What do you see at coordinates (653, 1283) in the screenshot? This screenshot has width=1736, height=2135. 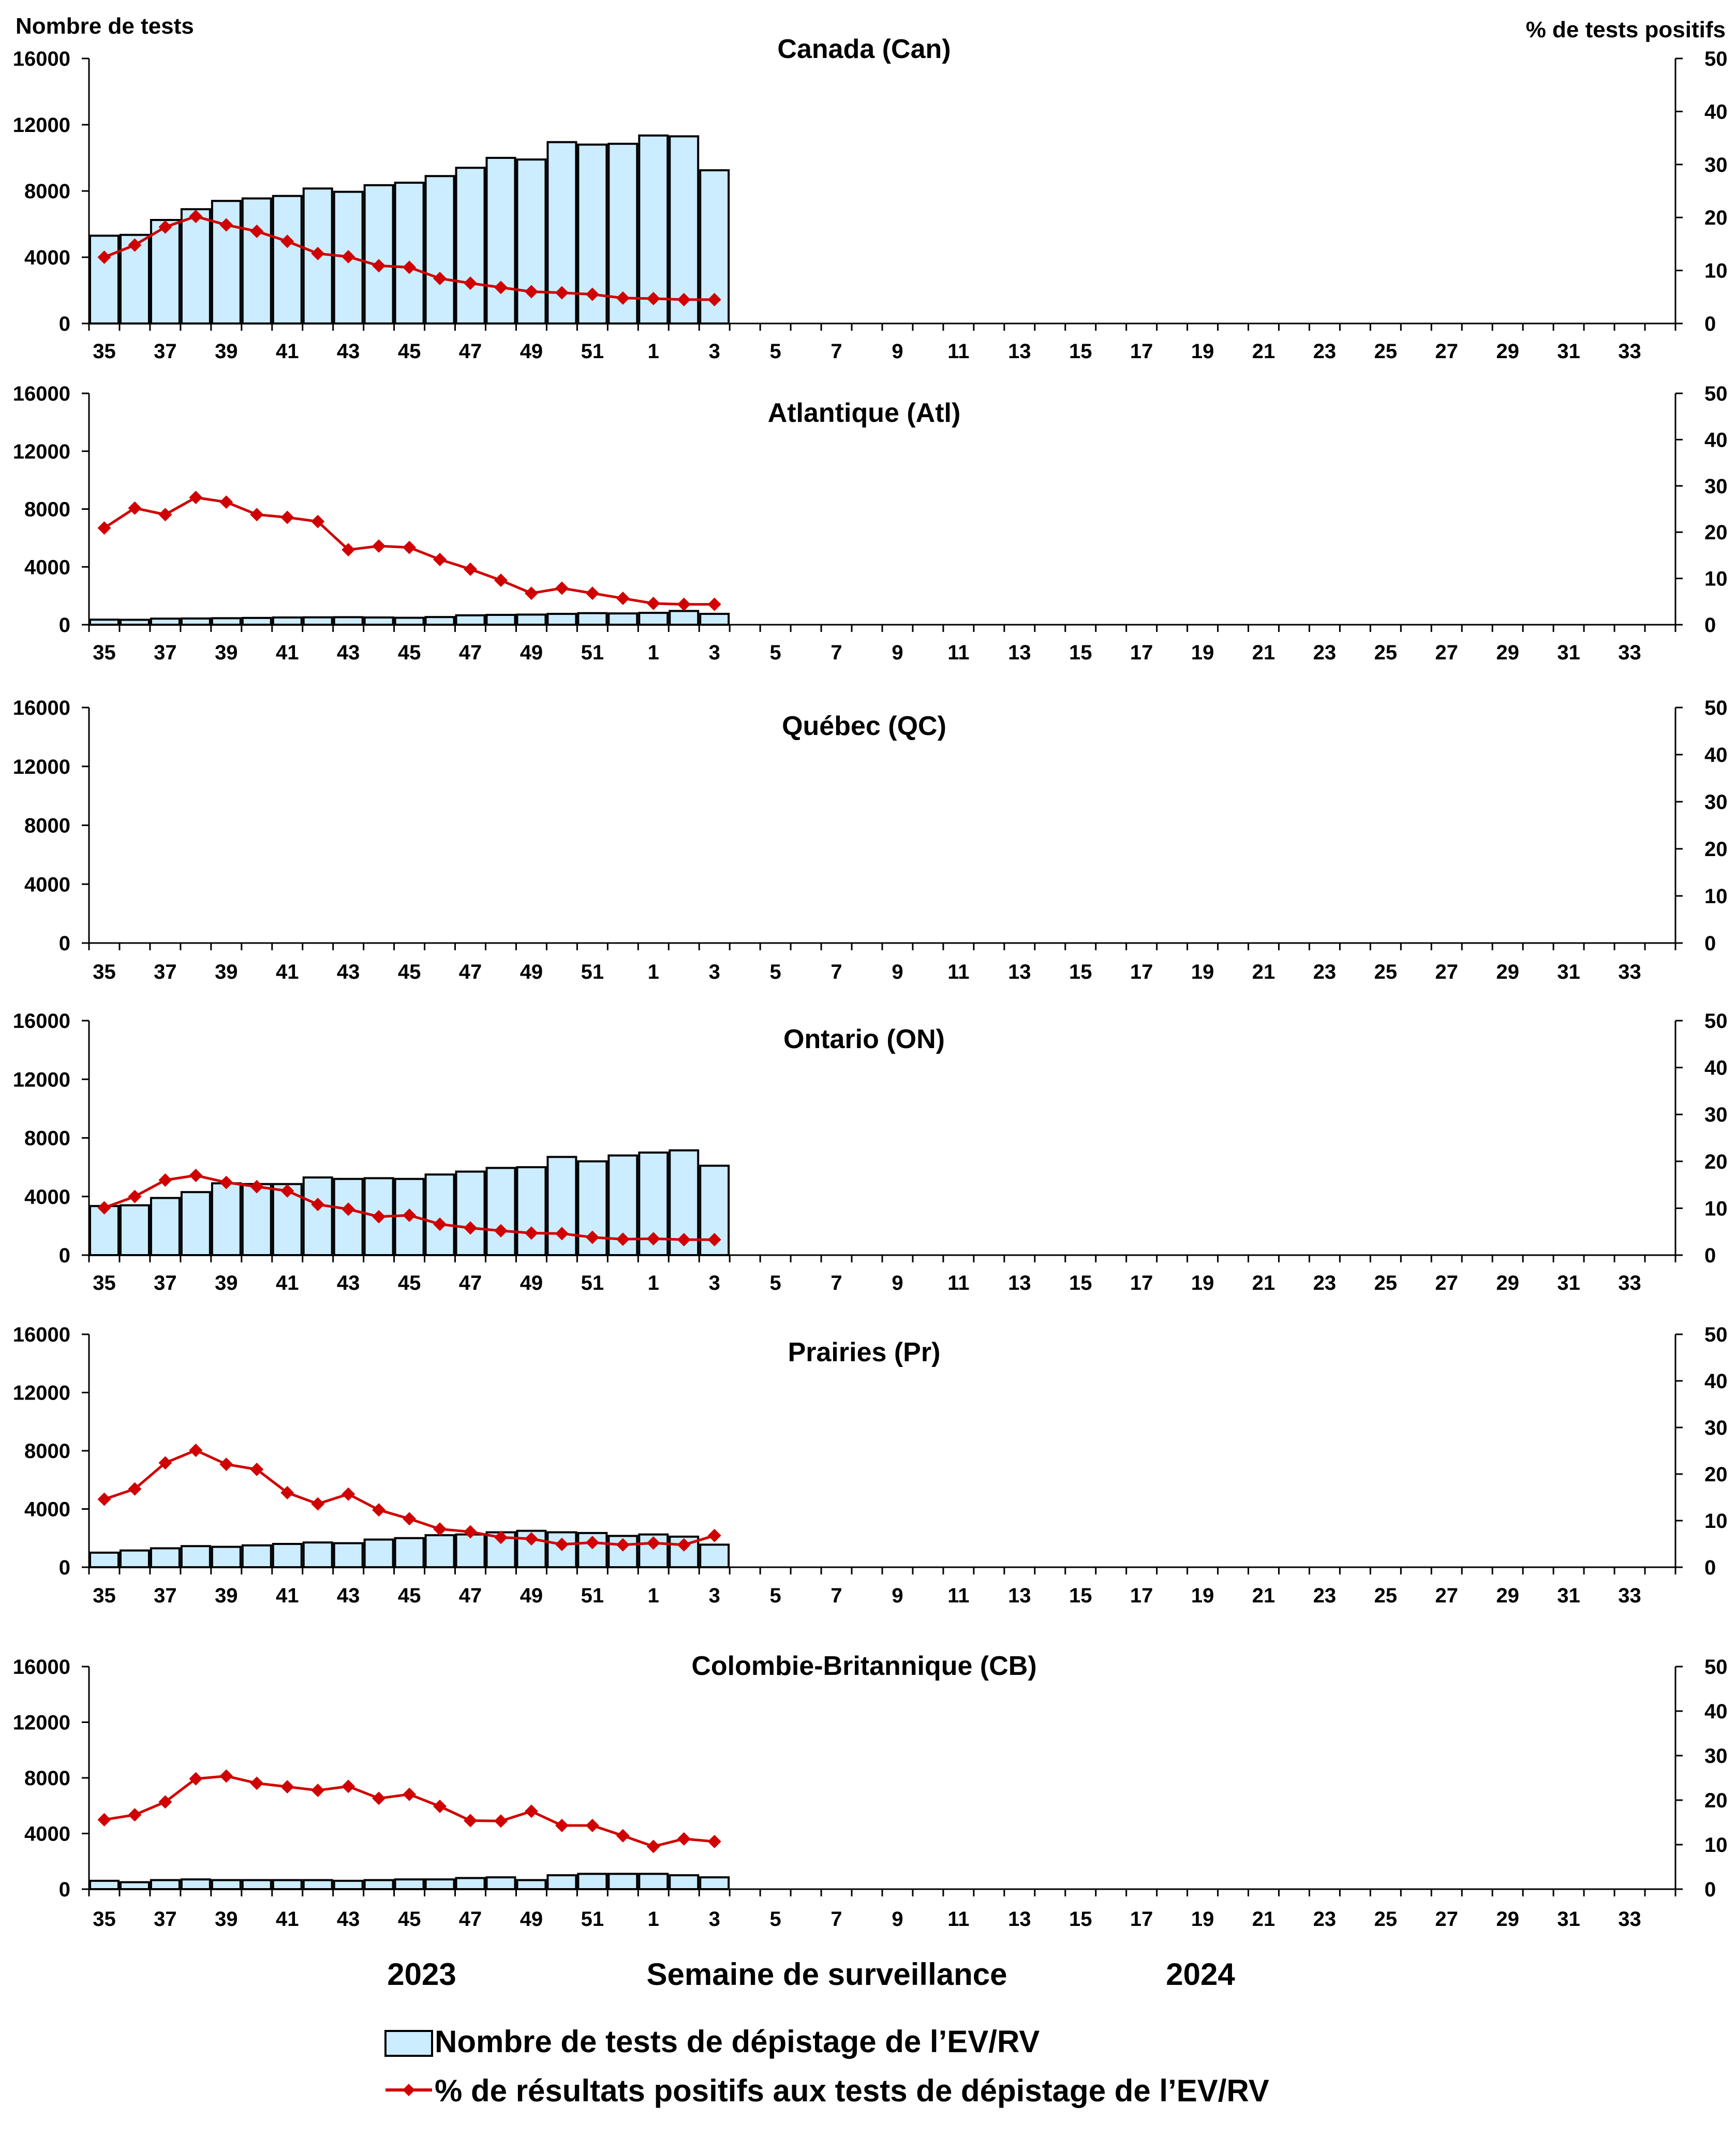 I see `x-tick-label: 1` at bounding box center [653, 1283].